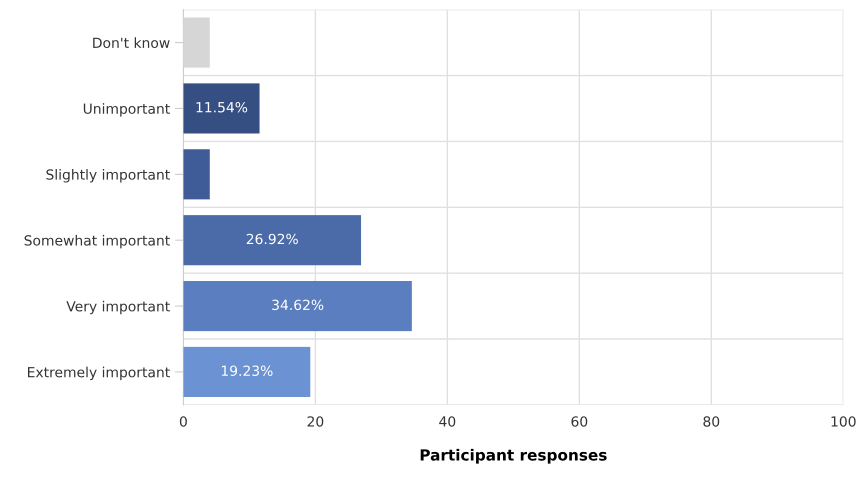 This screenshot has height=482, width=857. Describe the element at coordinates (118, 307) in the screenshot. I see `y-tick-label: Very important` at that location.